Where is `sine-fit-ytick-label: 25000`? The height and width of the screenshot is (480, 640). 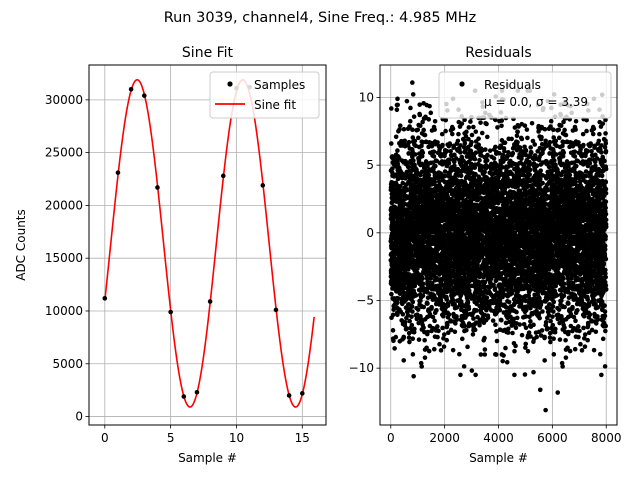
sine-fit-ytick-label: 25000 is located at coordinates (64, 153).